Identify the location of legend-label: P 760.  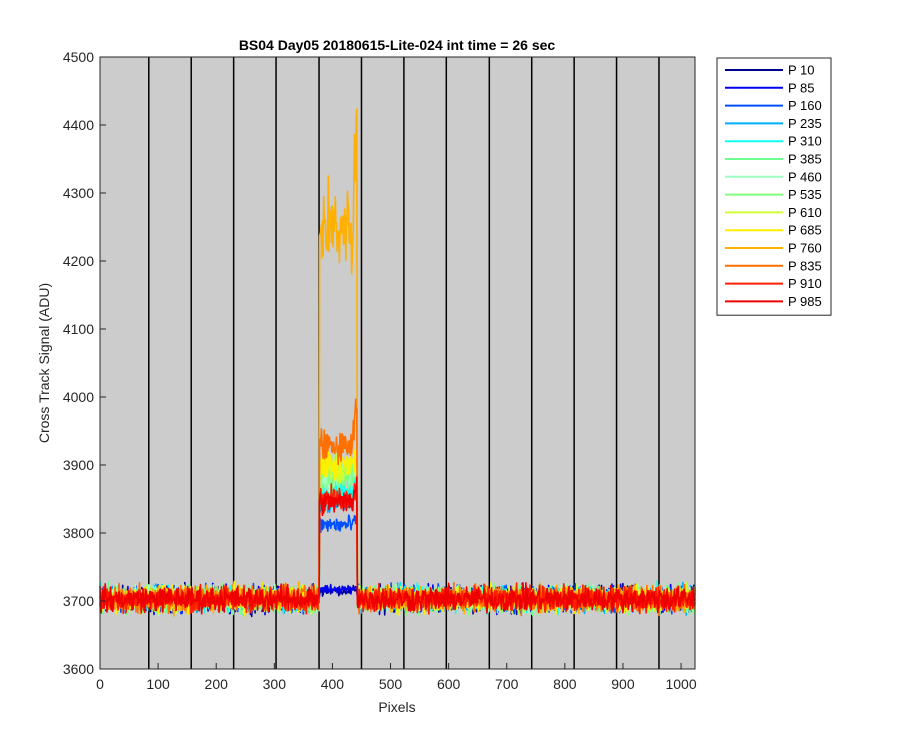
(805, 248).